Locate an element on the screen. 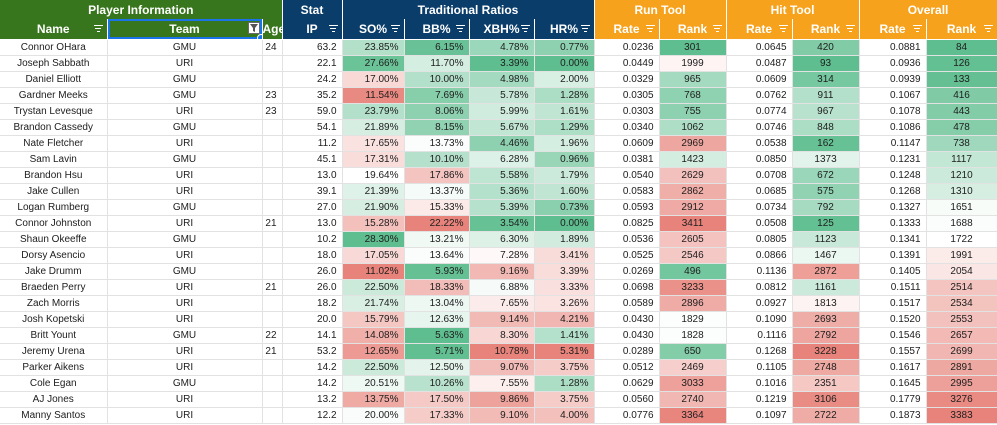 This screenshot has height=425, width=997. col-run-rank-cell: 1829 is located at coordinates (693, 319).